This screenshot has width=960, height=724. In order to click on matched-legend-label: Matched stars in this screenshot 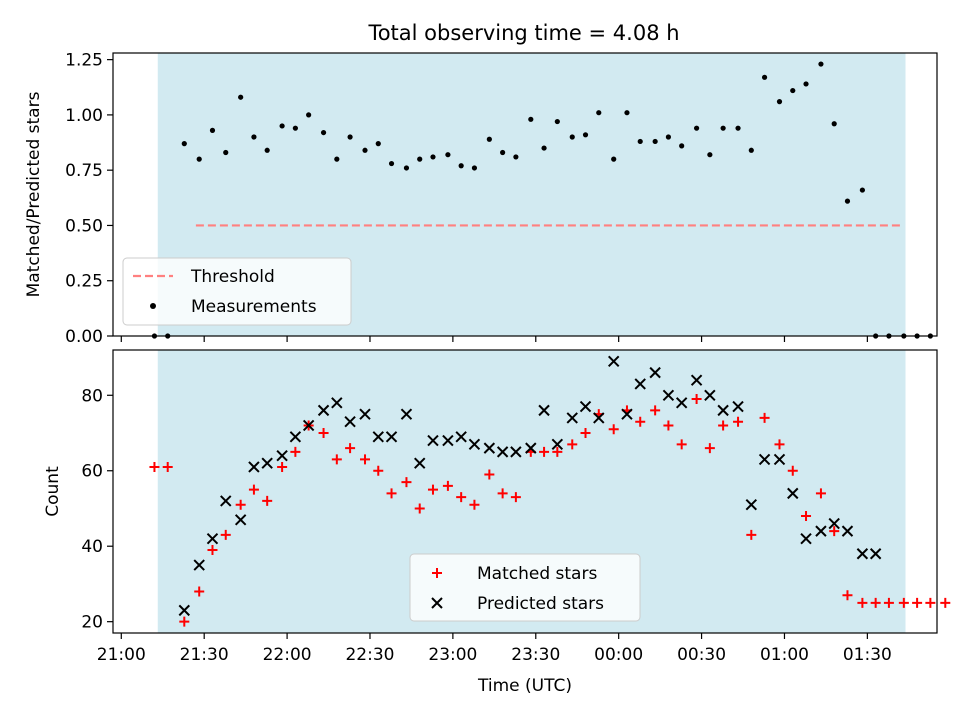, I will do `click(537, 574)`.